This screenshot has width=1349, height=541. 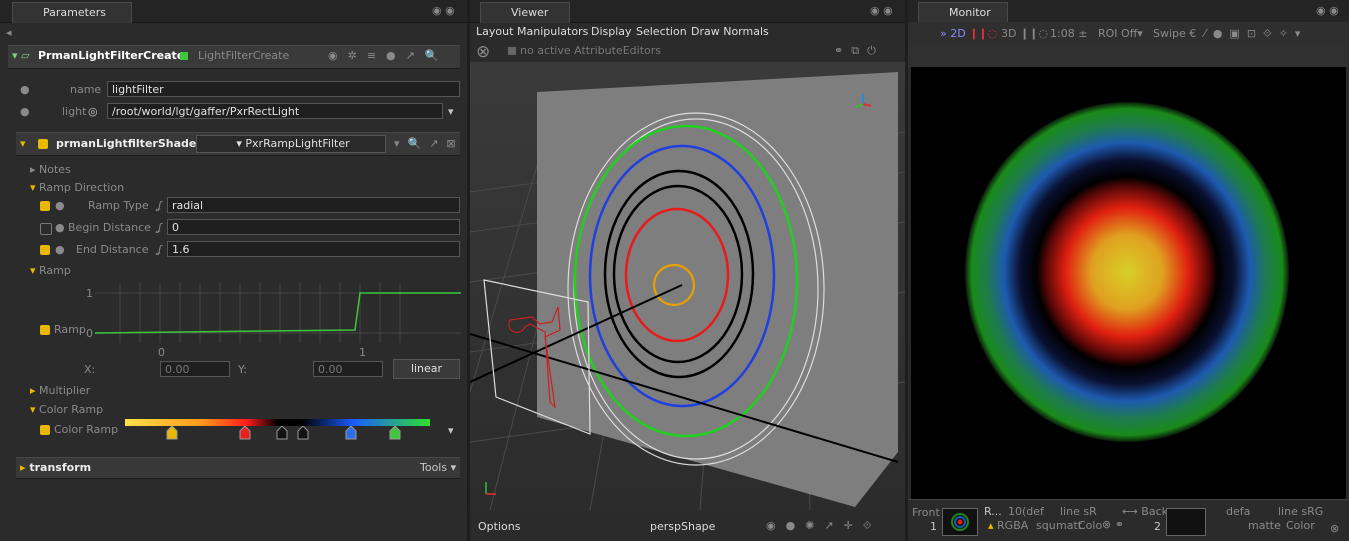 I want to click on menu-item: Draw Normals, so click(x=730, y=31).